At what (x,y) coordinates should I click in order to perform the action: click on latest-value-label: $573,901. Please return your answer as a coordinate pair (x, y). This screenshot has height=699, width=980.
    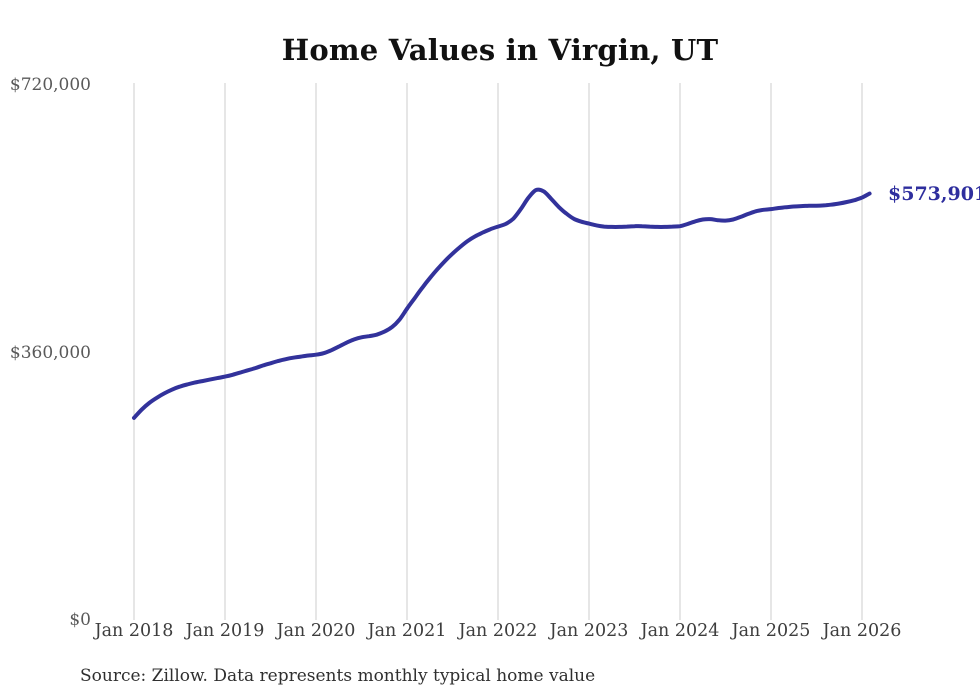
    Looking at the image, I should click on (934, 193).